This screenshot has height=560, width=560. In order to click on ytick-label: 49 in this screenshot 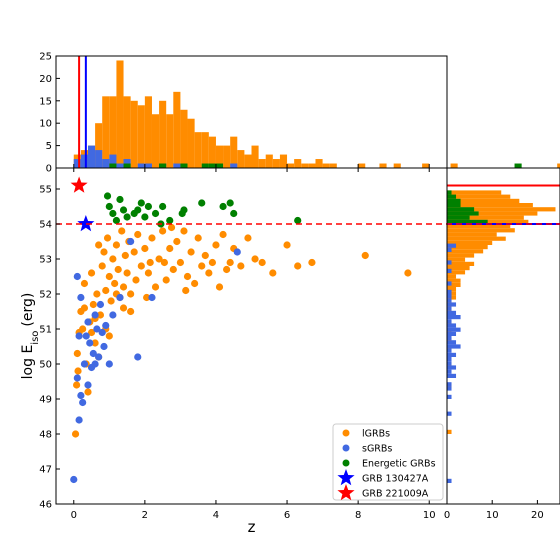, I will do `click(45, 400)`.